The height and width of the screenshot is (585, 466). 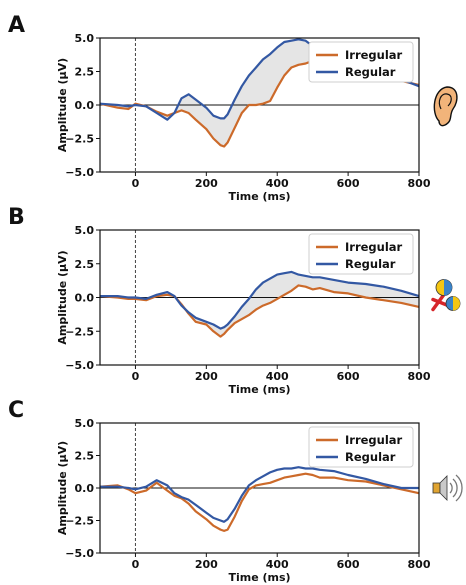 I want to click on panel-letter: A, so click(x=16, y=25).